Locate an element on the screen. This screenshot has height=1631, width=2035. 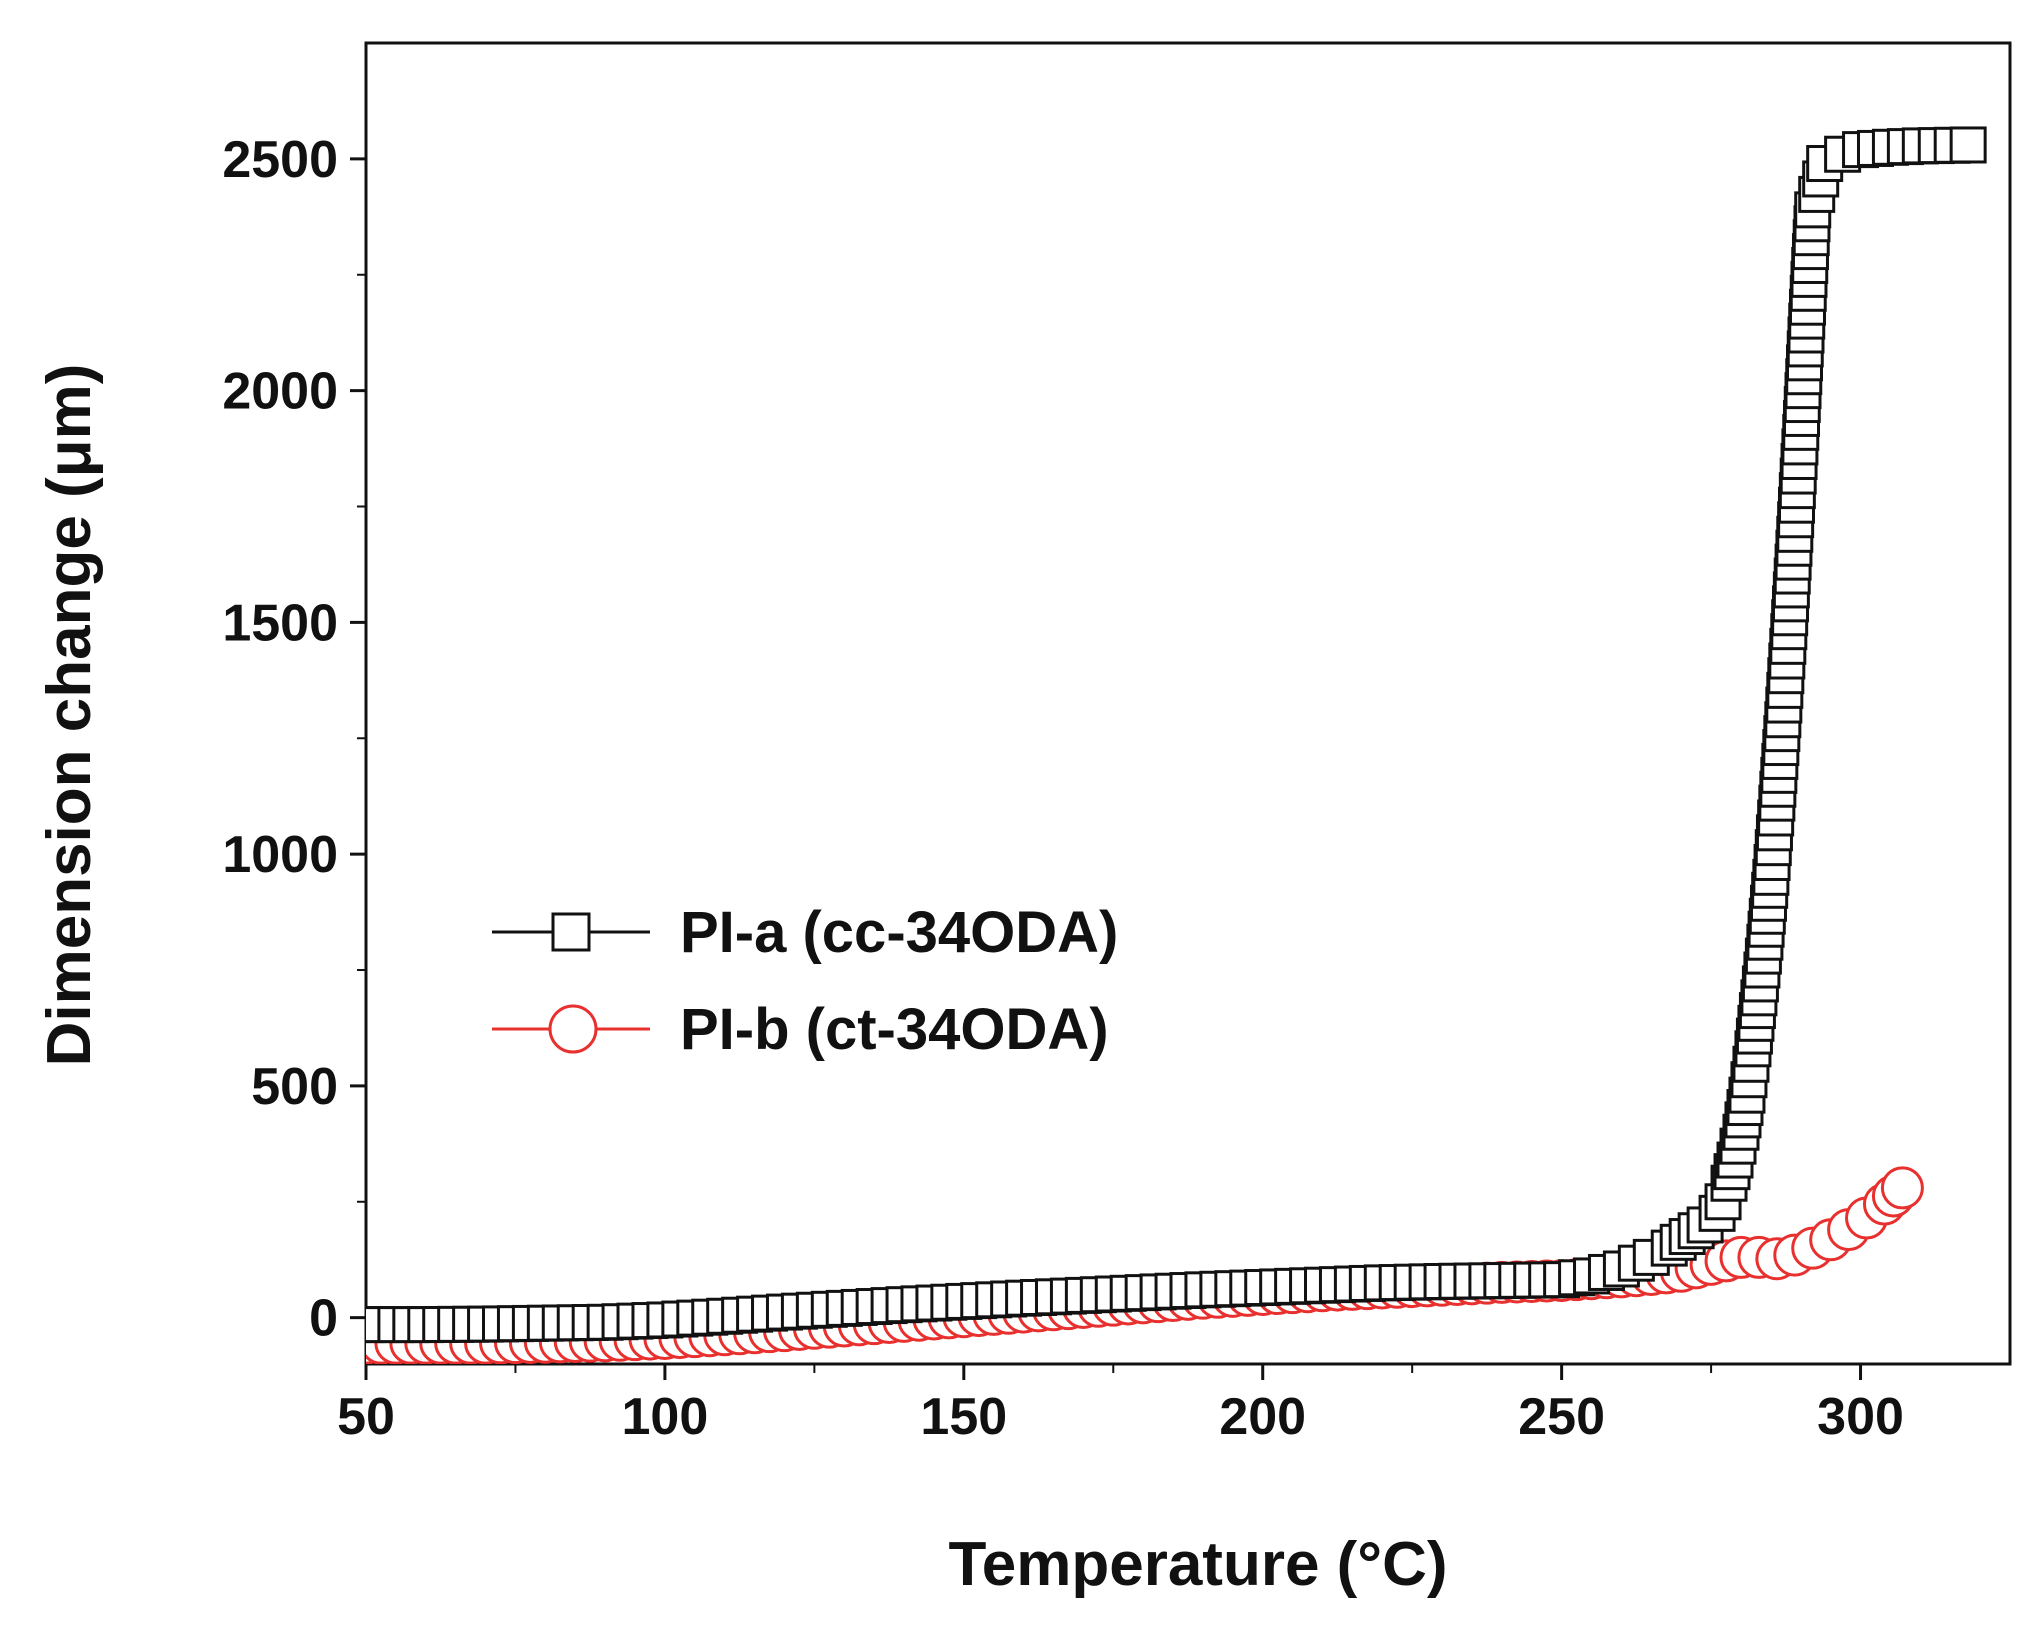
x-tick-label: 150 is located at coordinates (963, 1417).